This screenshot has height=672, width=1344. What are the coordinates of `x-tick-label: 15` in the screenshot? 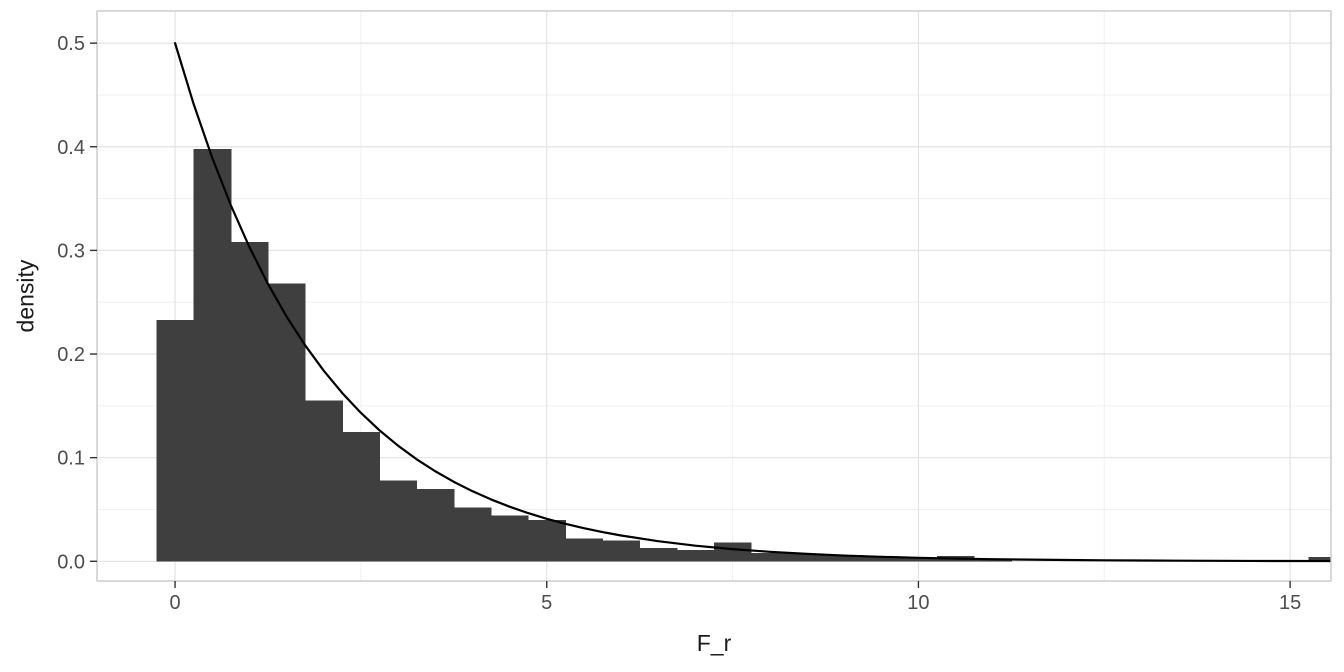 It's located at (1290, 603).